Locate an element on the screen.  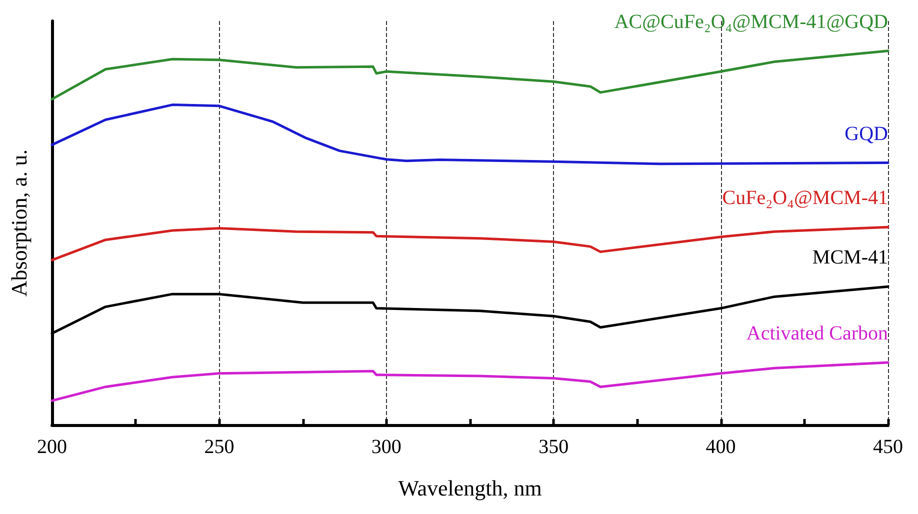
x-tick-label: 450 is located at coordinates (888, 447).